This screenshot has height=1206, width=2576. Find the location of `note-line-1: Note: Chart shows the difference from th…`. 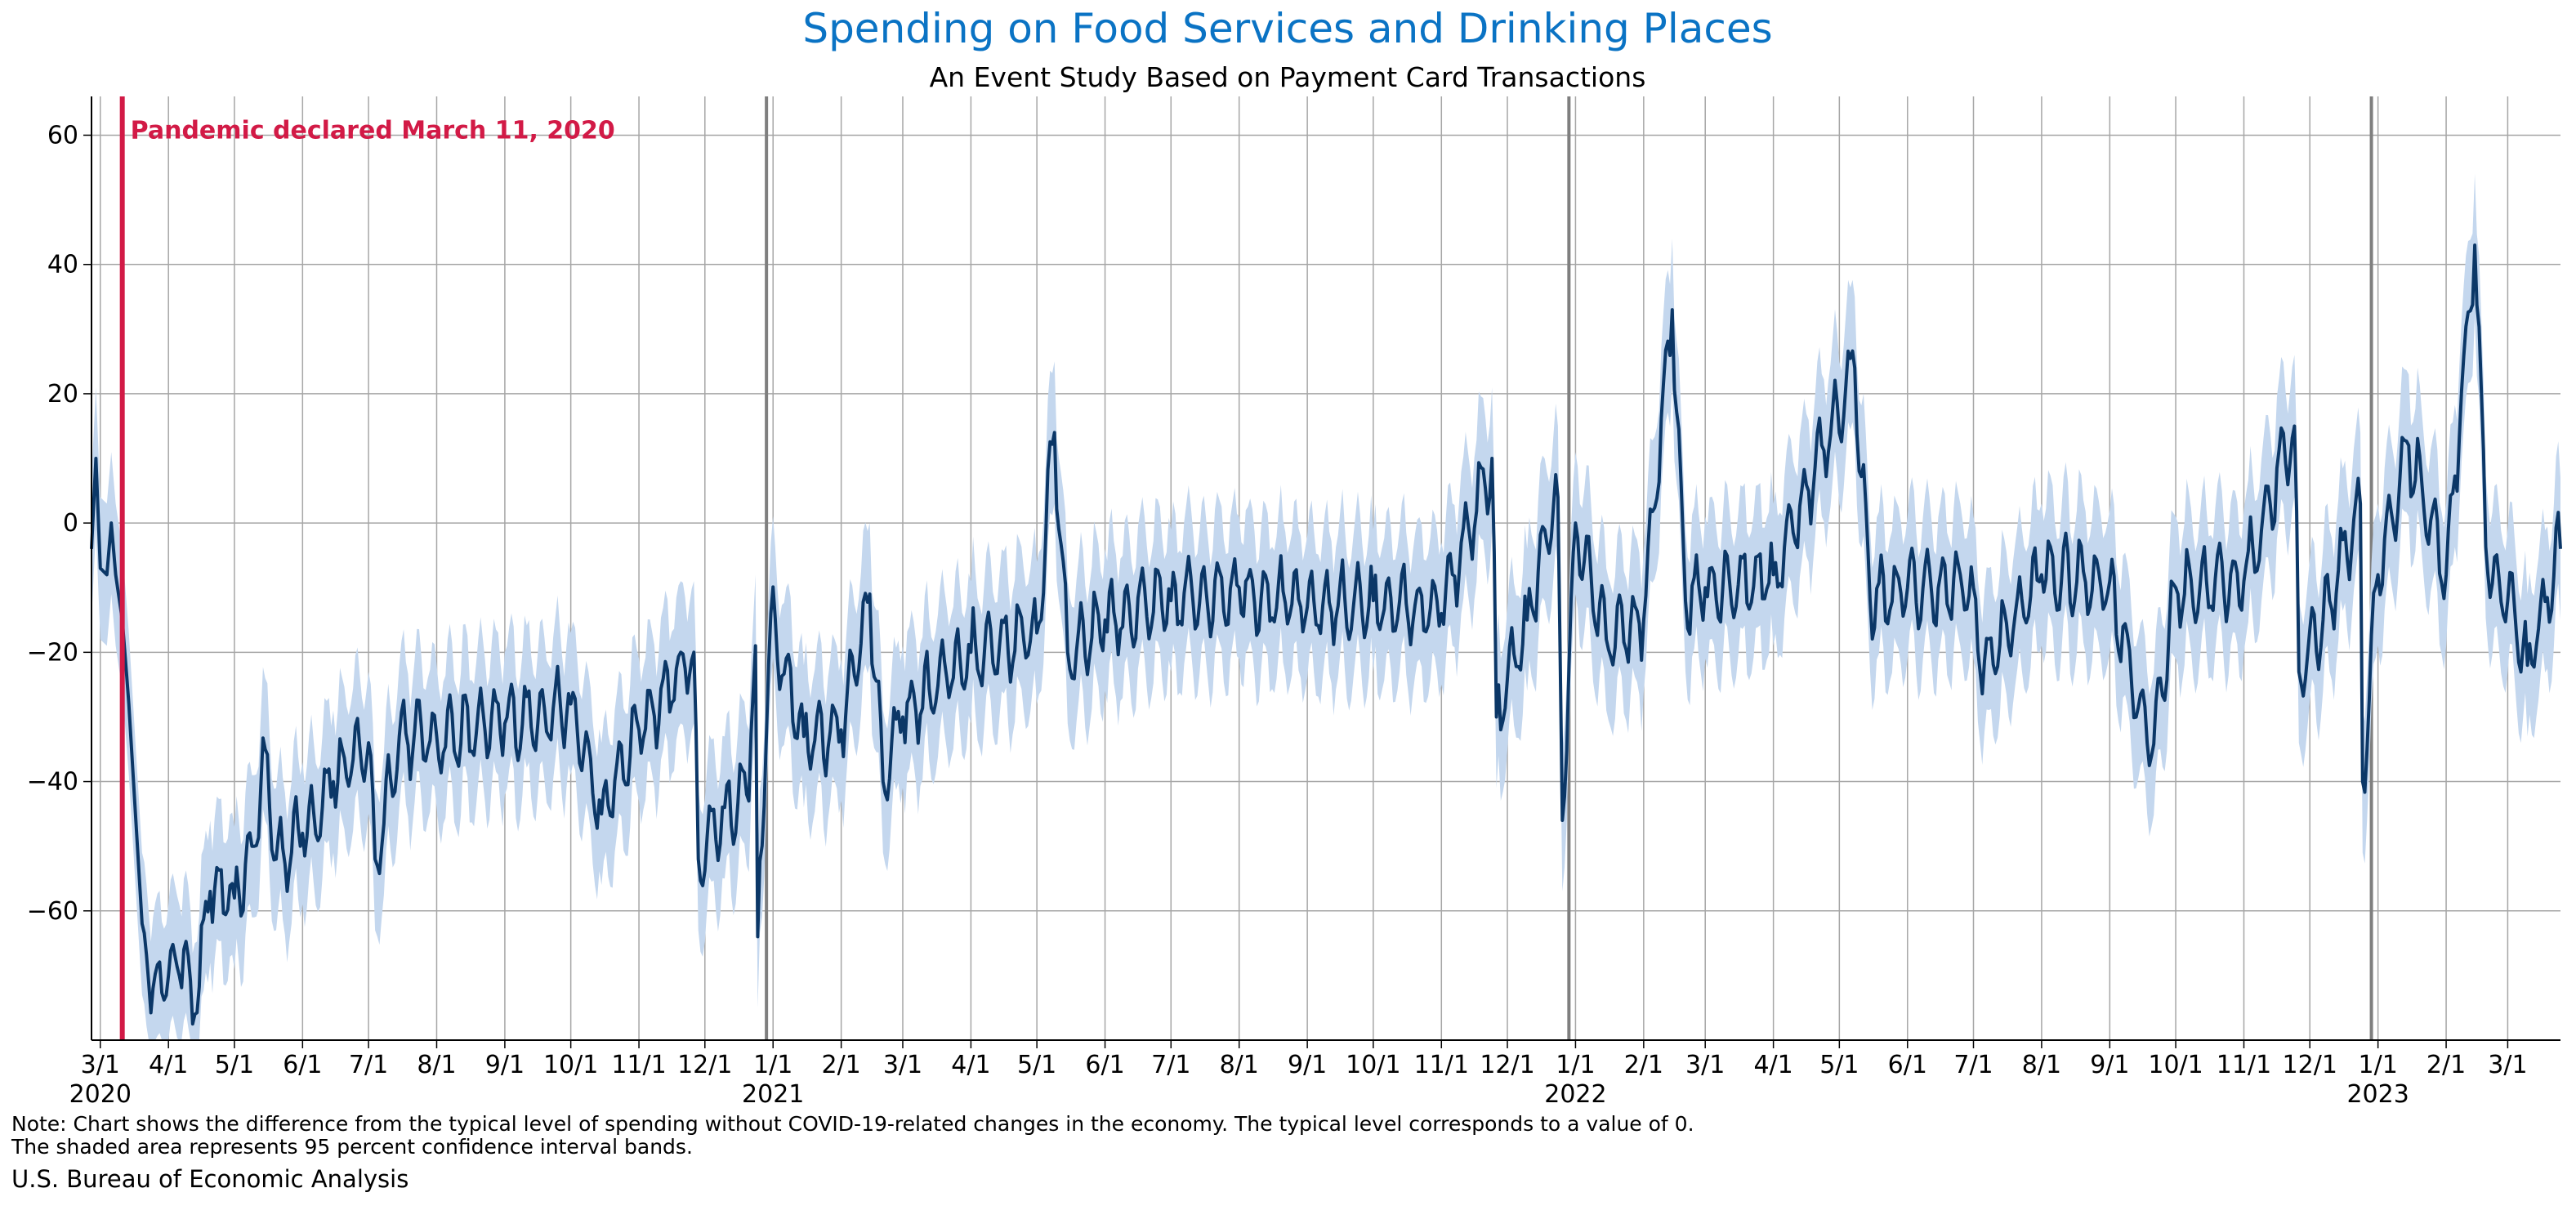

note-line-1: Note: Chart shows the difference from th… is located at coordinates (853, 1124).